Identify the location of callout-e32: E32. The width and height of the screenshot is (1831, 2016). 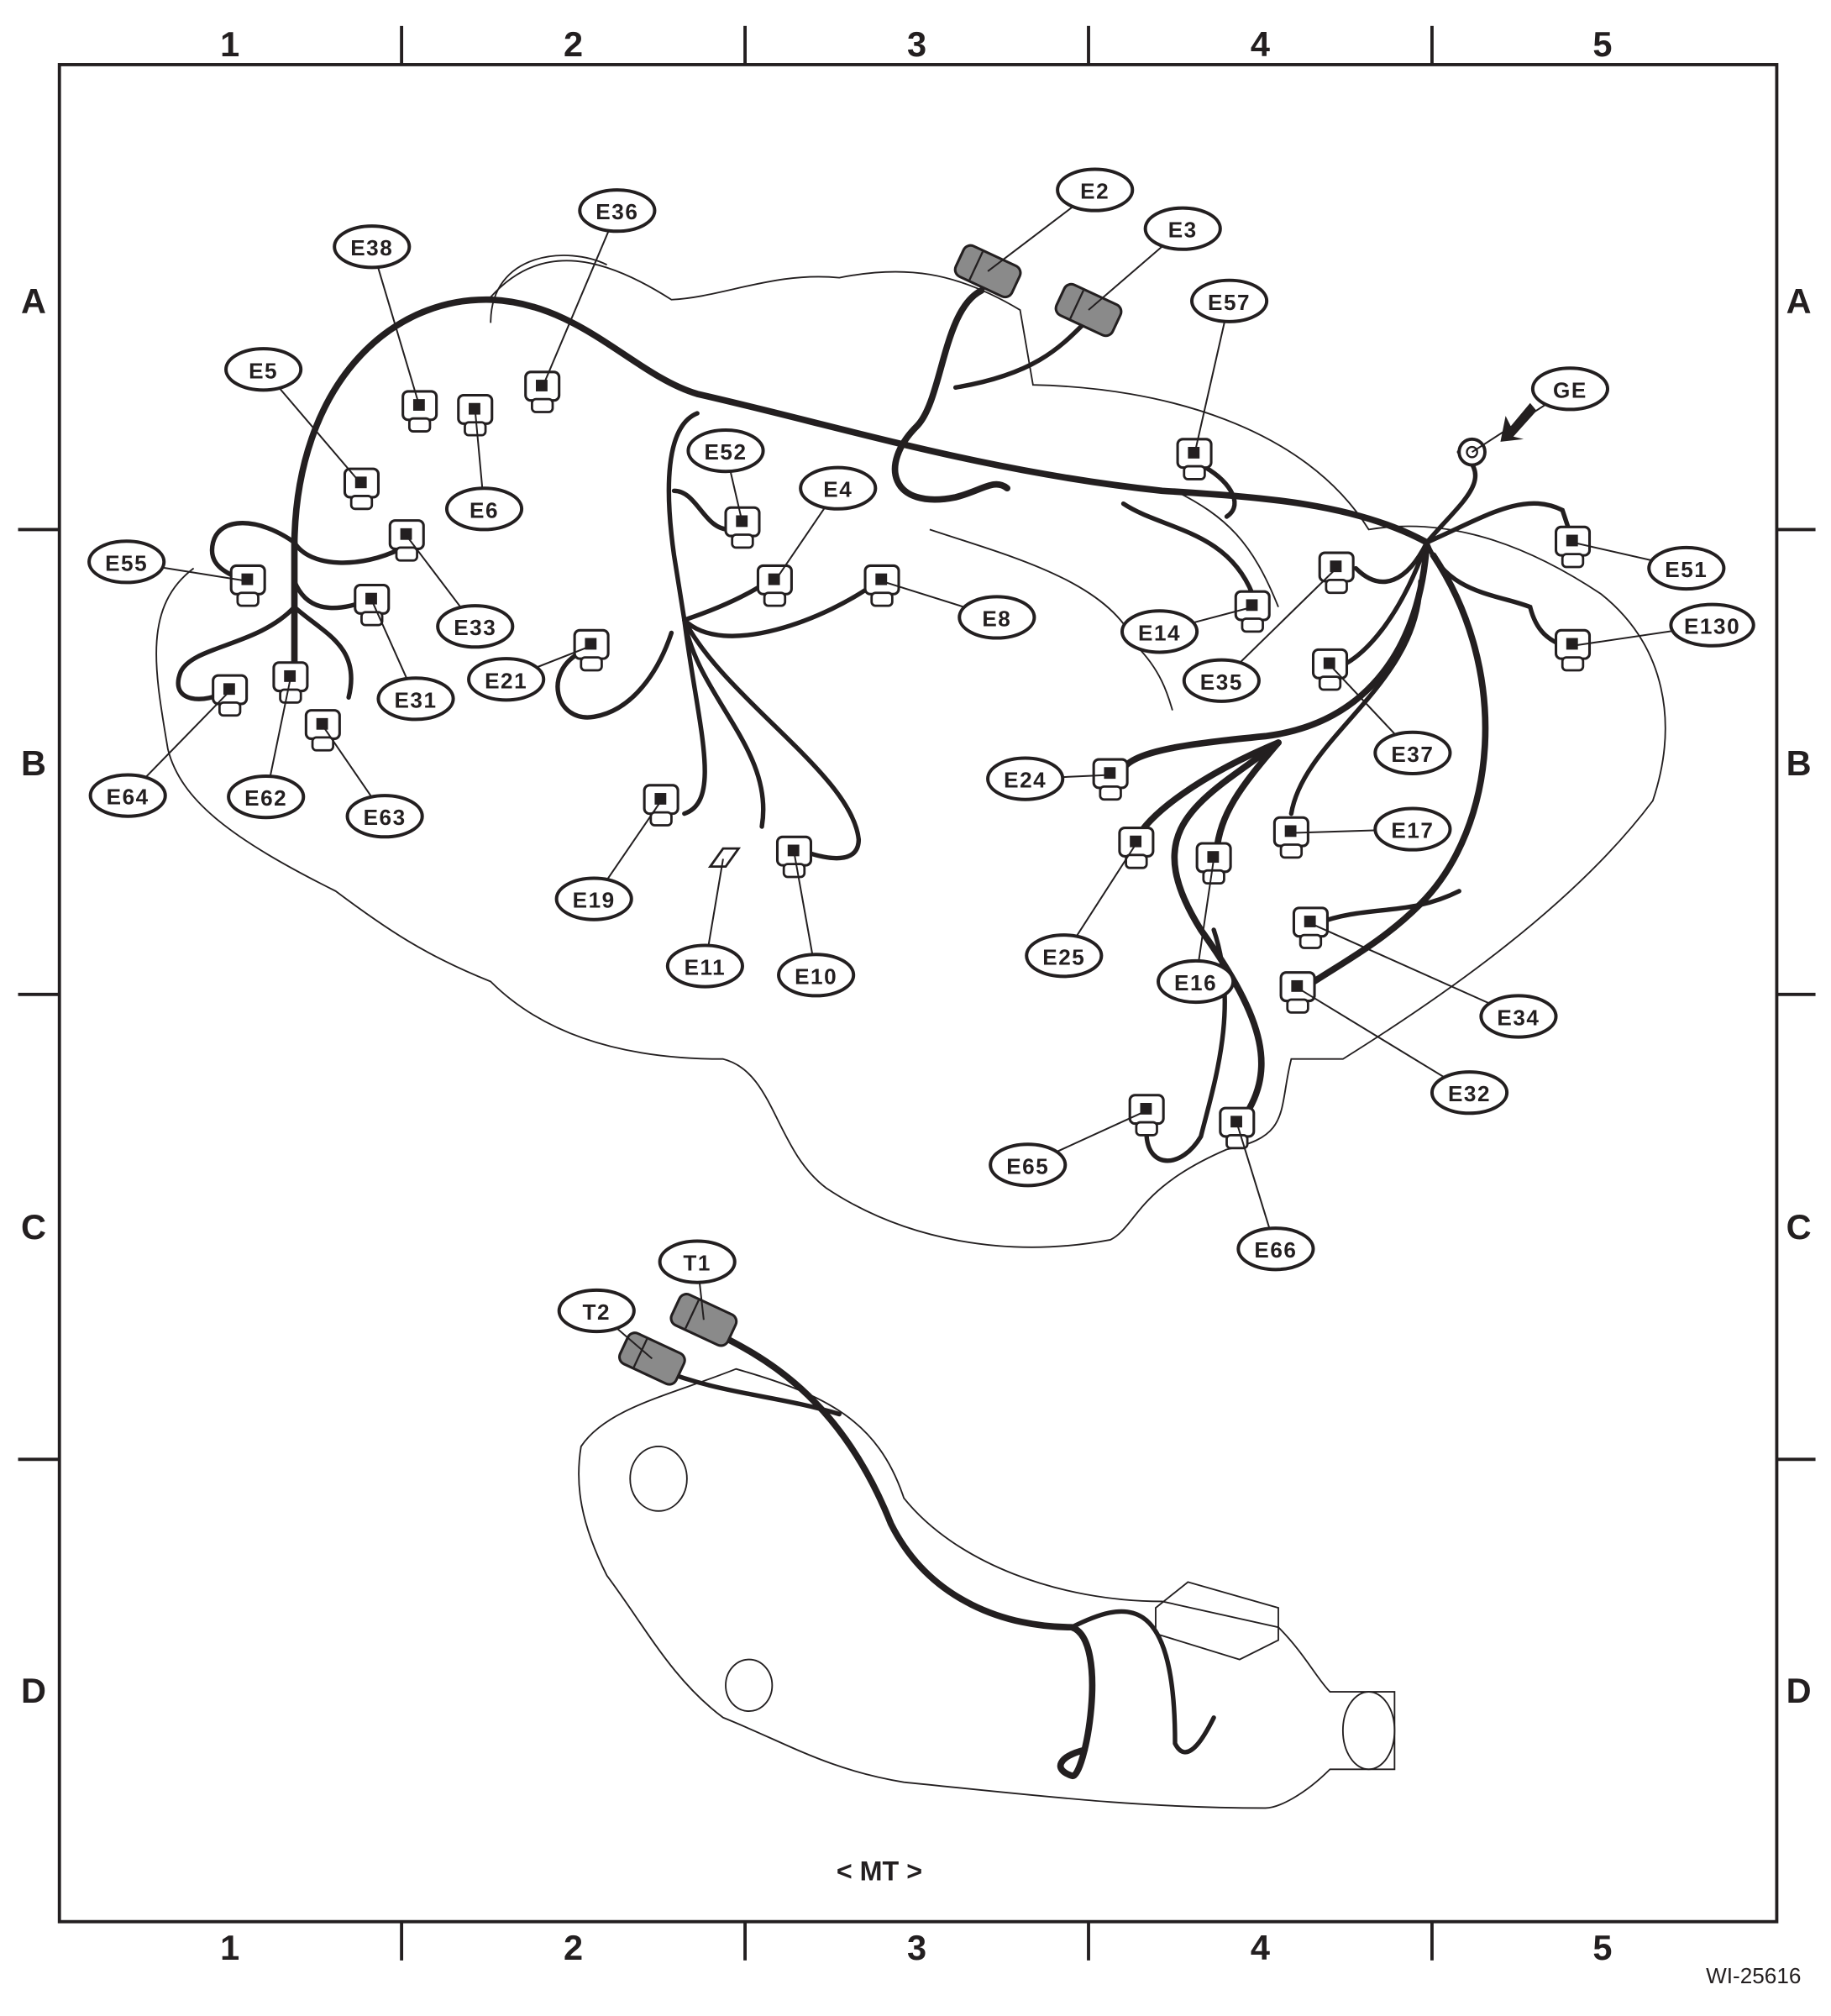
(1469, 1093).